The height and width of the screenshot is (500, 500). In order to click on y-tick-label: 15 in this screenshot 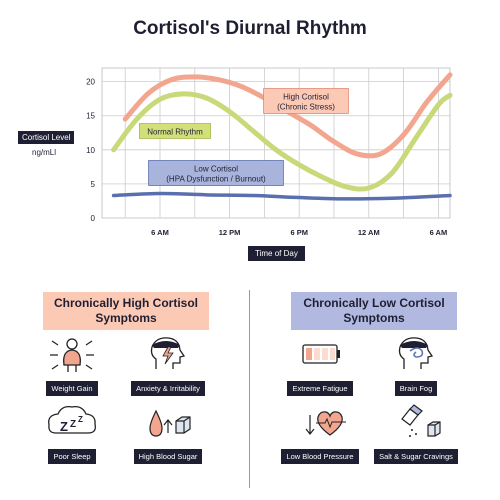, I will do `click(90, 116)`.